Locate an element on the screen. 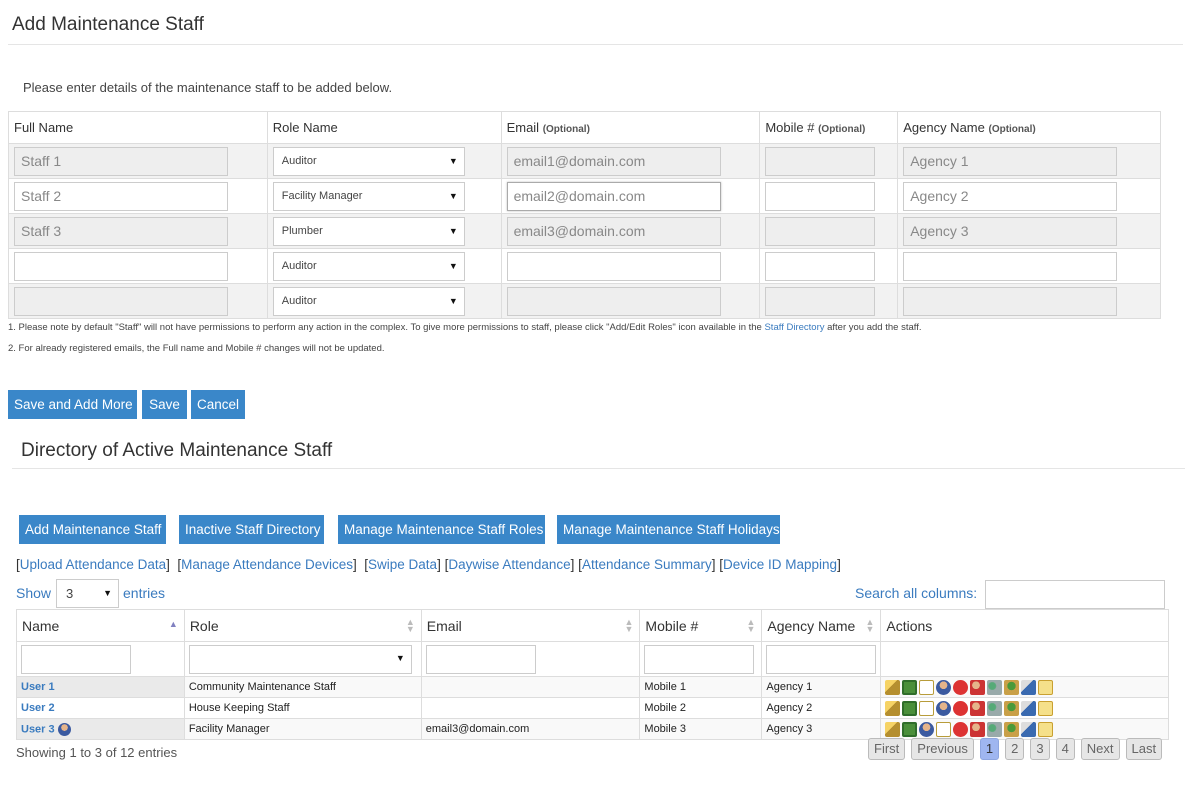 The image size is (1200, 800). title-divider is located at coordinates (595, 44).